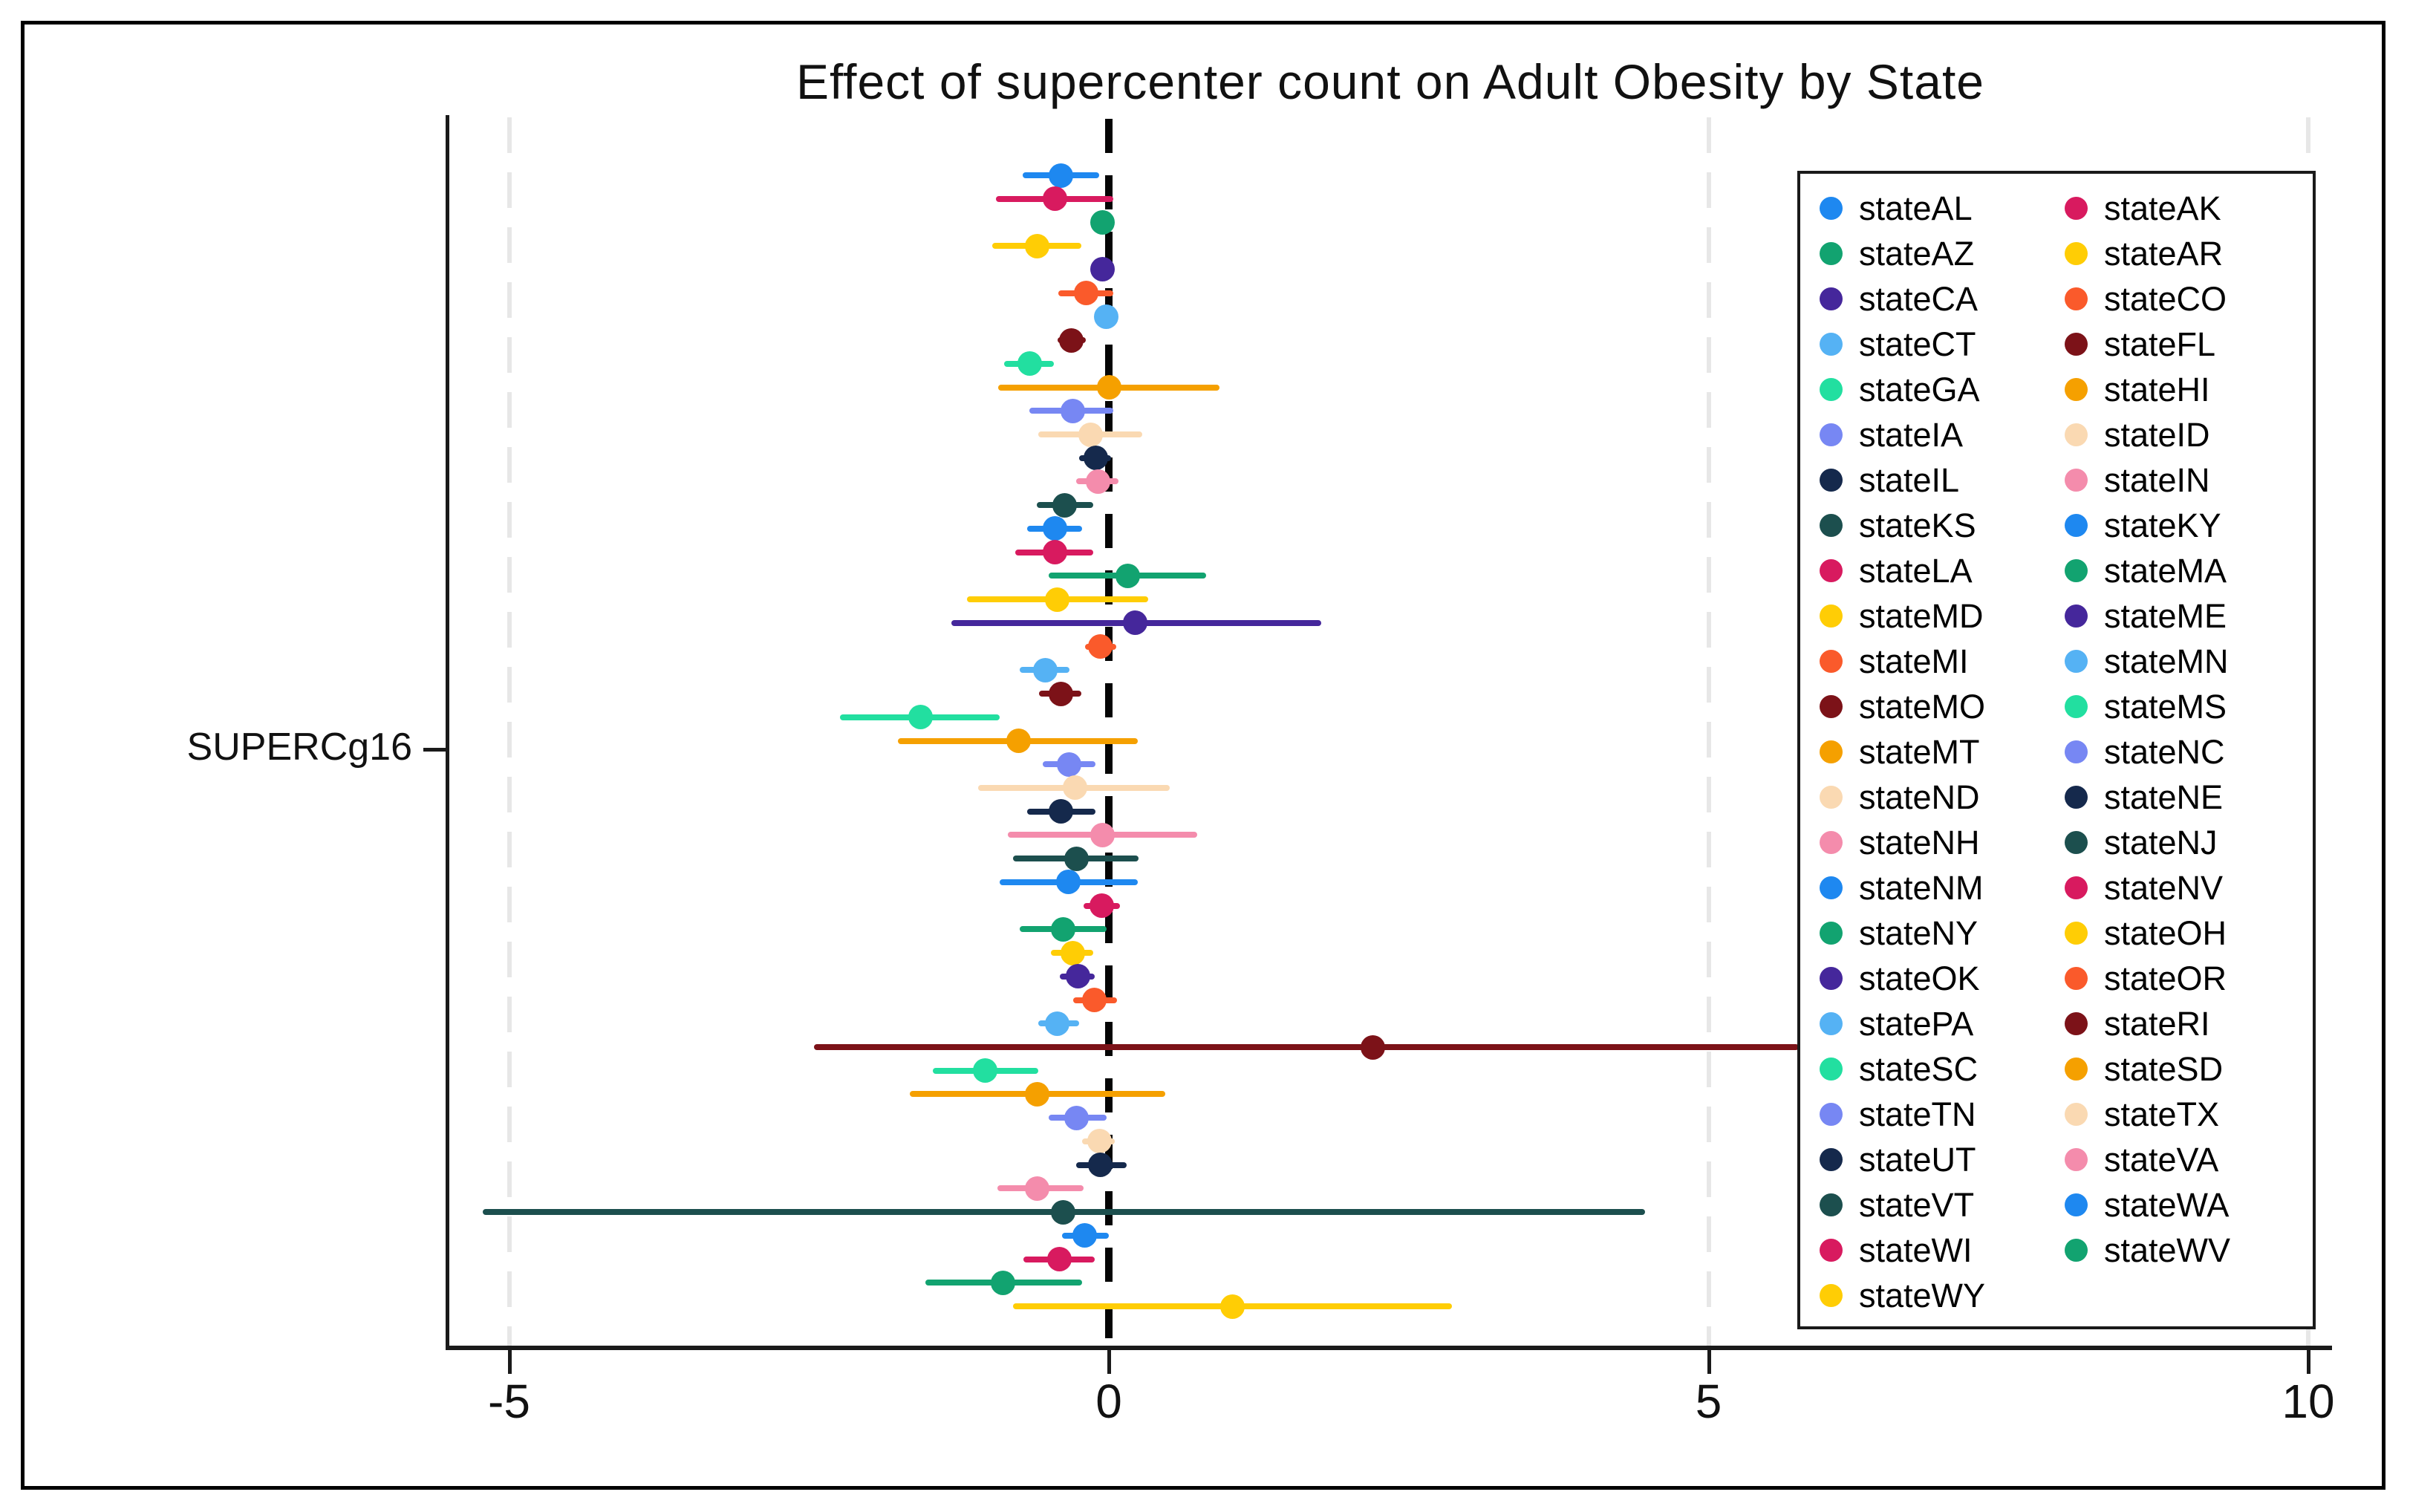 The image size is (2410, 1512). Describe the element at coordinates (1076, 788) in the screenshot. I see `point-stateND` at that location.